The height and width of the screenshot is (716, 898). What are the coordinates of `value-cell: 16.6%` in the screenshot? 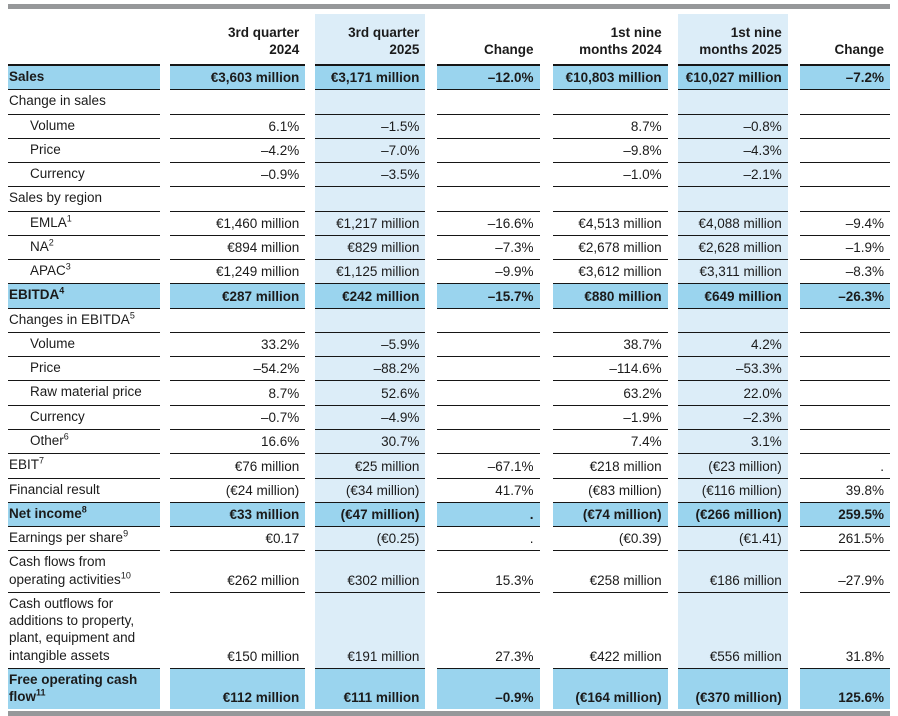 It's located at (238, 442).